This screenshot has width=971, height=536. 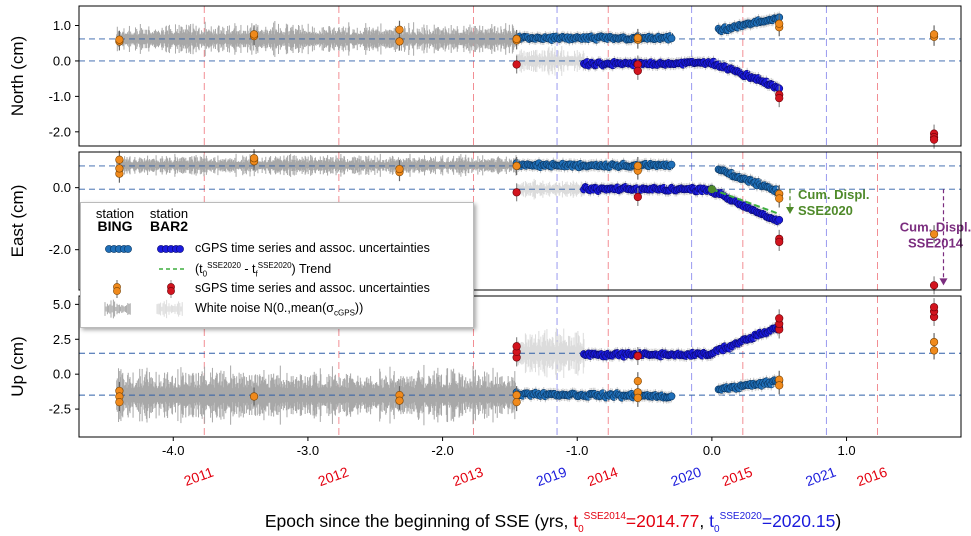 What do you see at coordinates (577, 450) in the screenshot?
I see `x-tick-label: -1.0` at bounding box center [577, 450].